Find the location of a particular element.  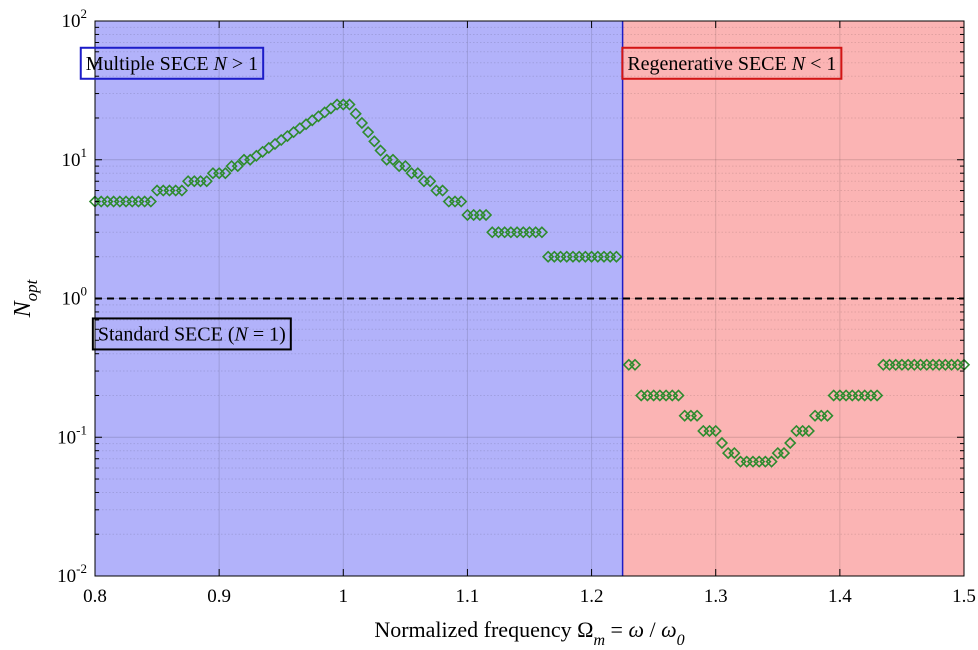

annotation-part: Regenerative SECE is located at coordinates (709, 64).